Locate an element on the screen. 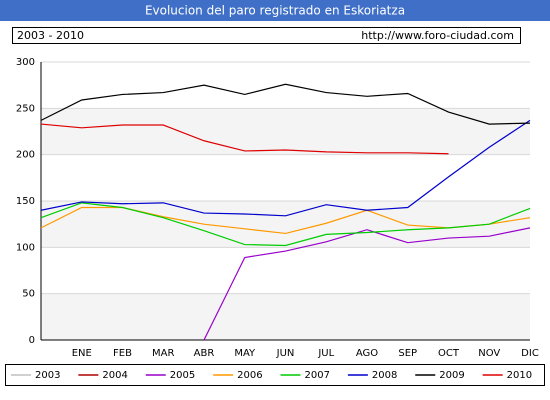 The width and height of the screenshot is (550, 400). x-tick-label: FEB is located at coordinates (122, 353).